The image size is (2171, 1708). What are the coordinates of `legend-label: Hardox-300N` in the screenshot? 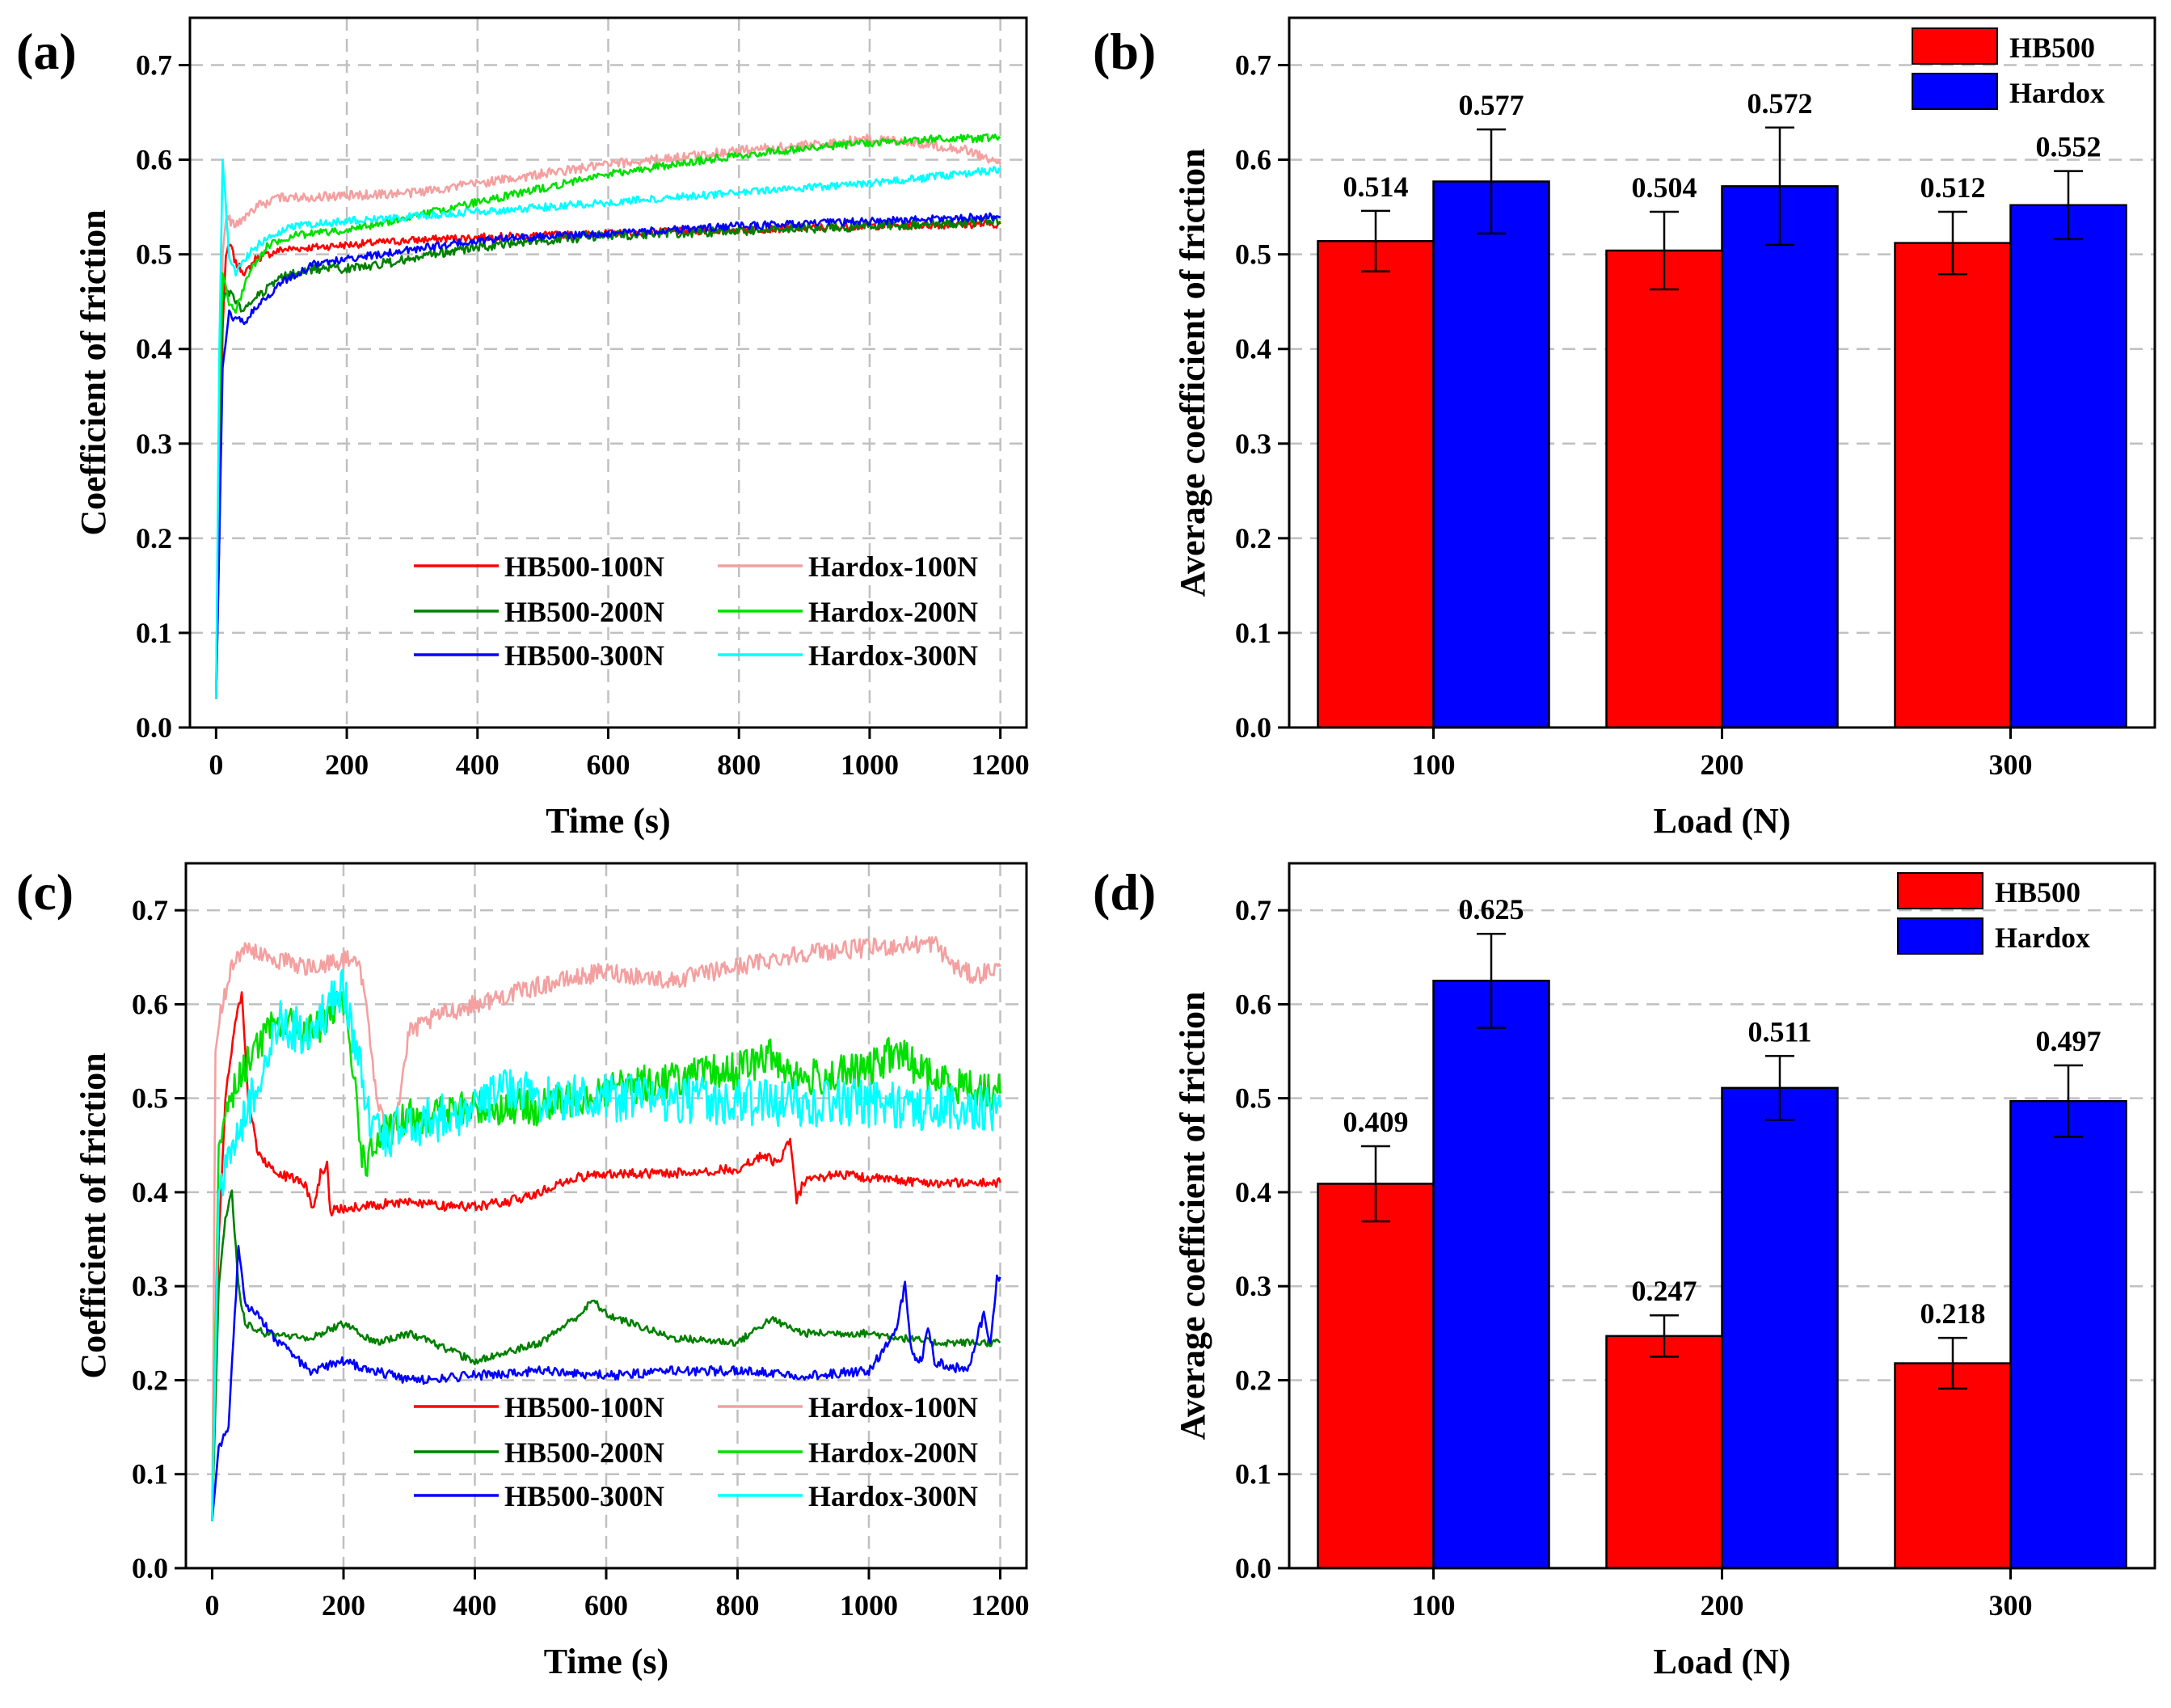 It's located at (893, 1496).